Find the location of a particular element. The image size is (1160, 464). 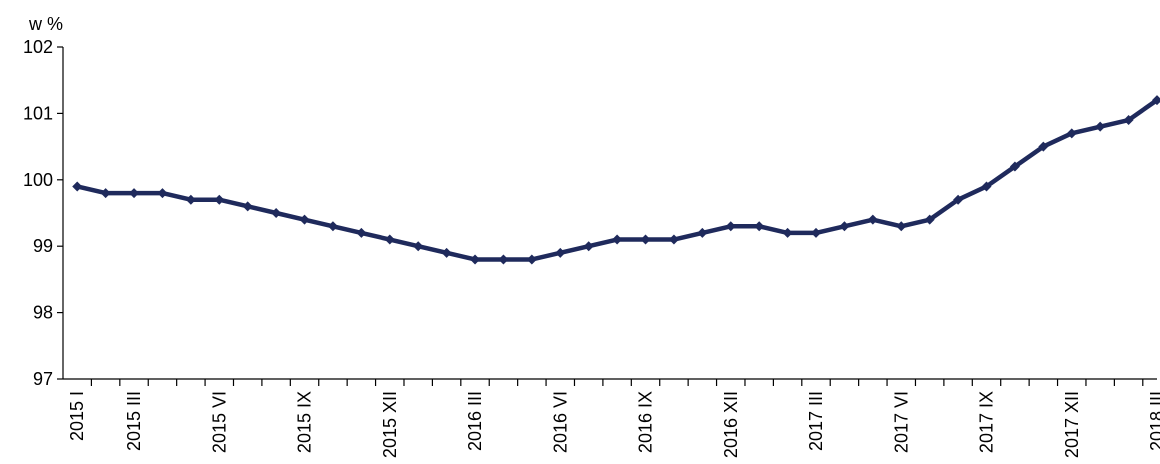

y-tick-label: 97 is located at coordinates (43, 379).